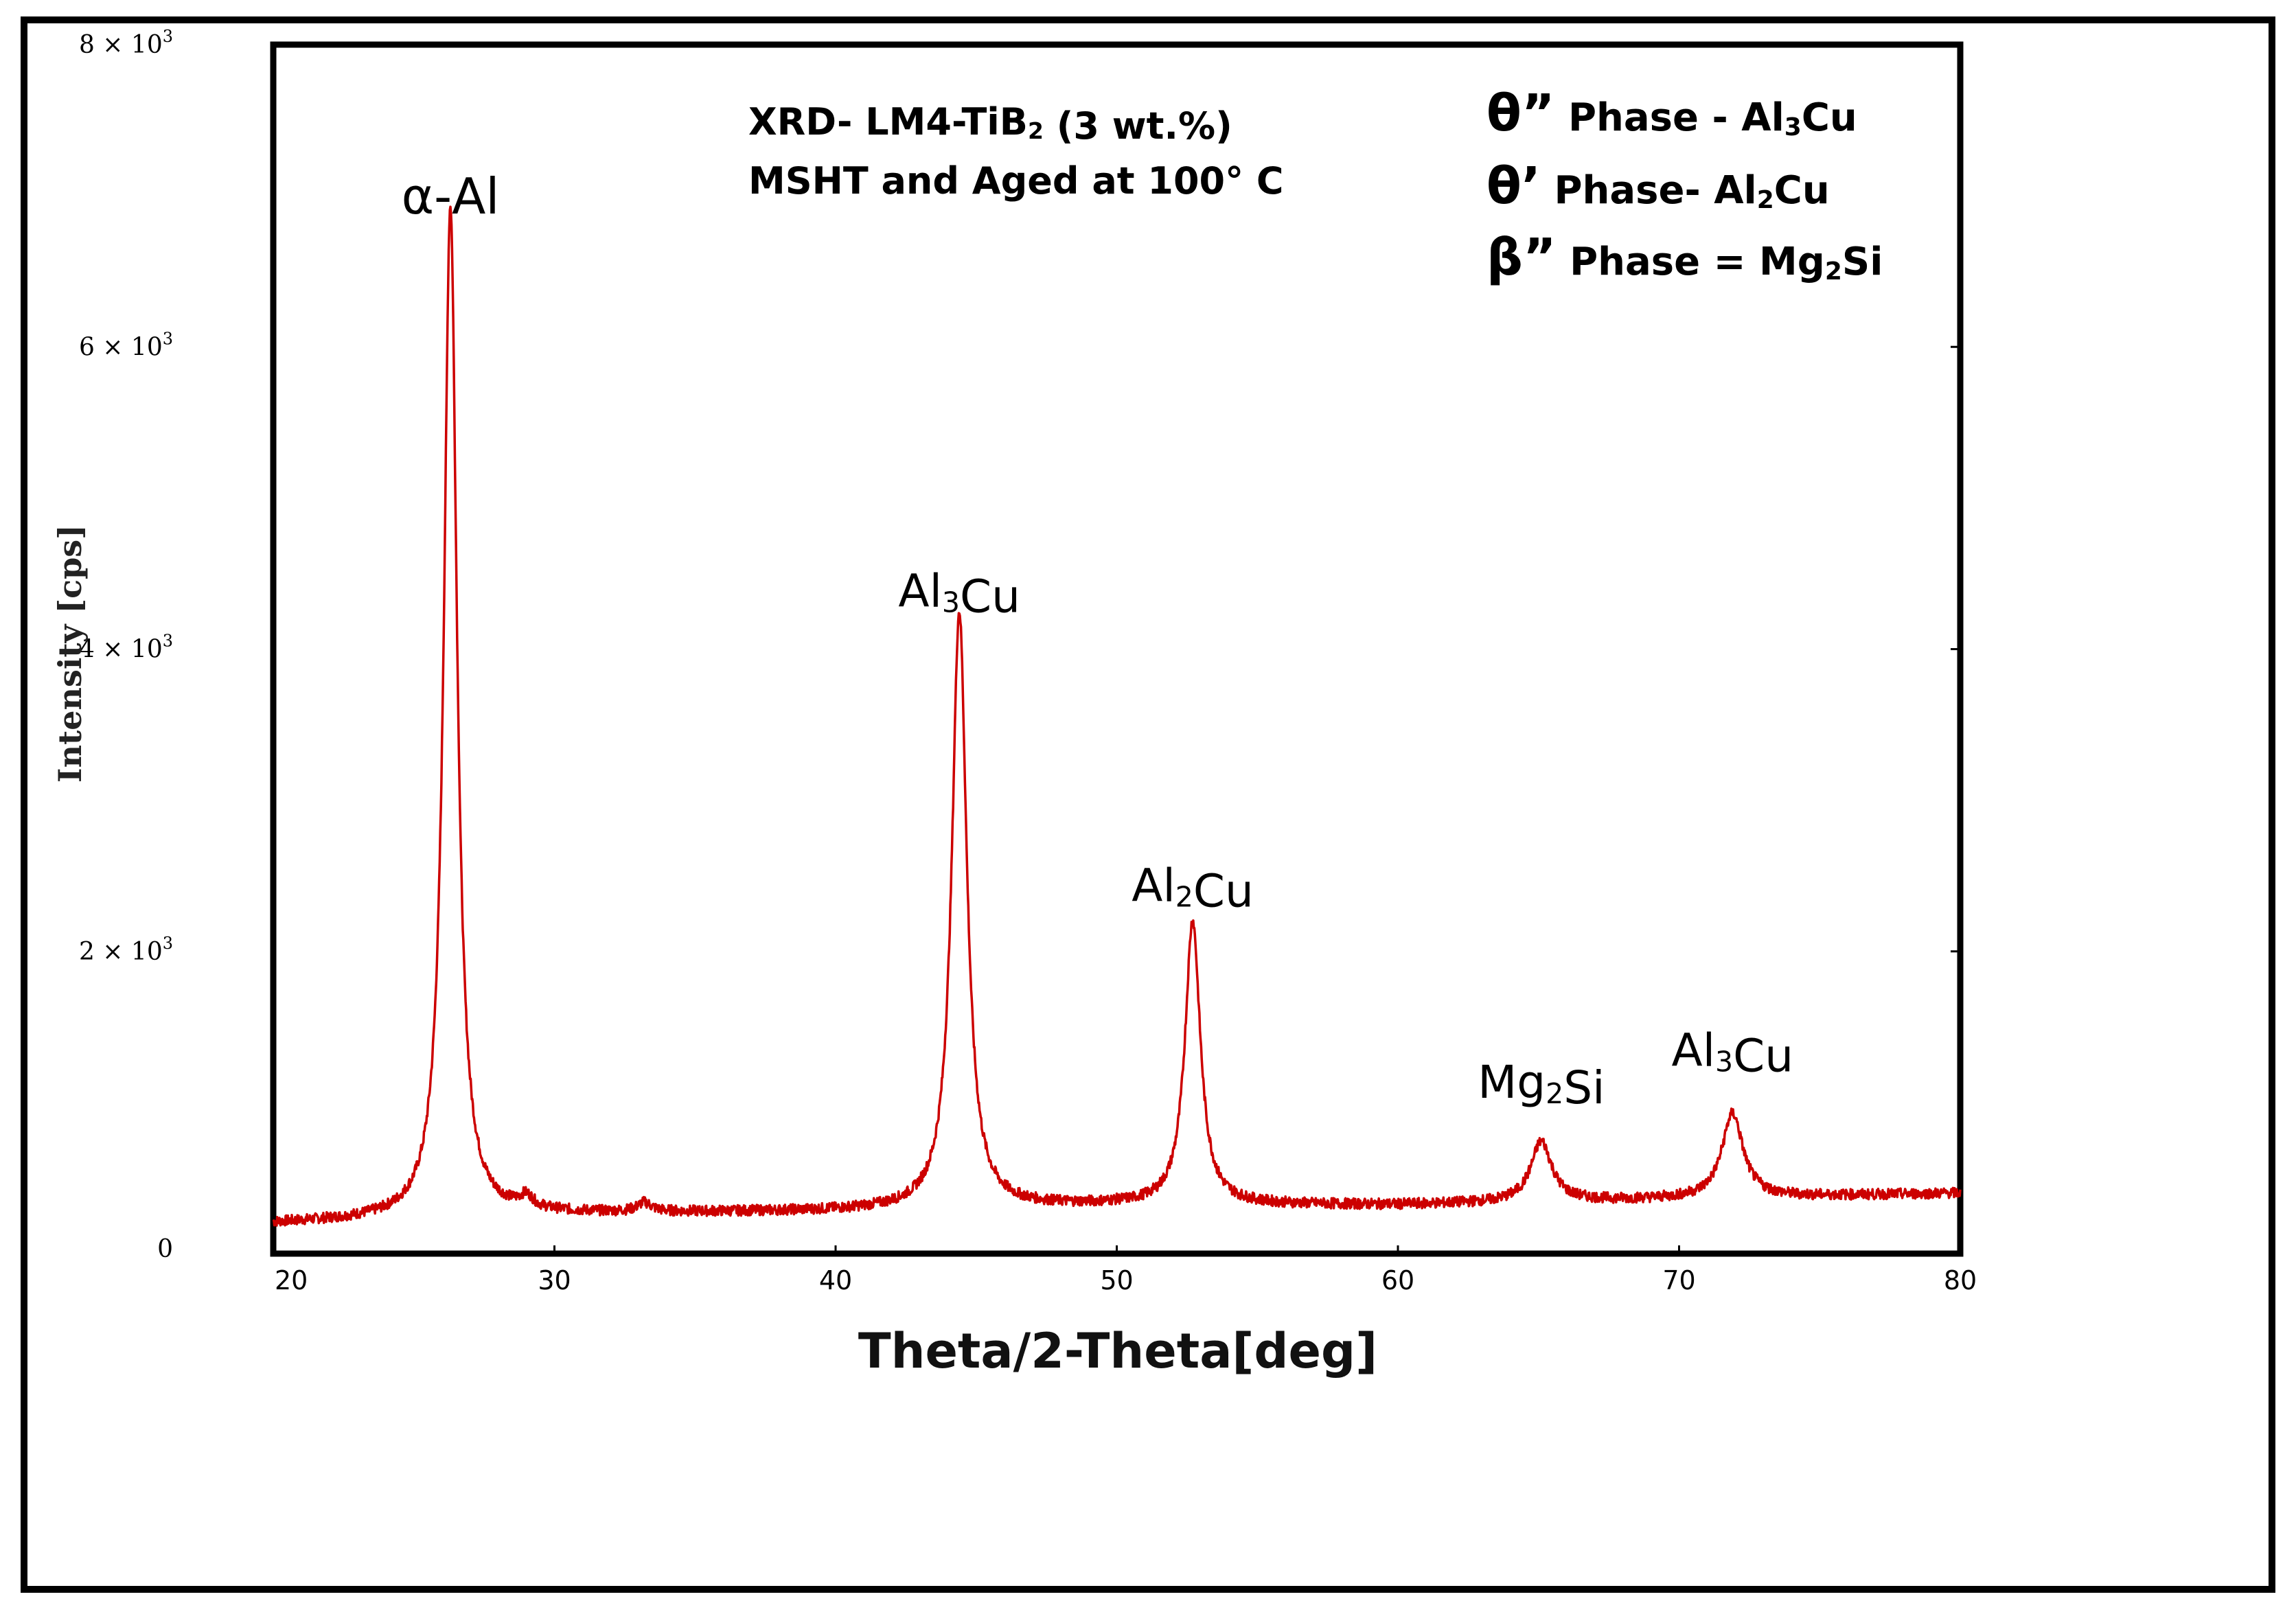 The image size is (2296, 1612). What do you see at coordinates (1541, 1085) in the screenshot?
I see `peak-label: Mg2Si` at bounding box center [1541, 1085].